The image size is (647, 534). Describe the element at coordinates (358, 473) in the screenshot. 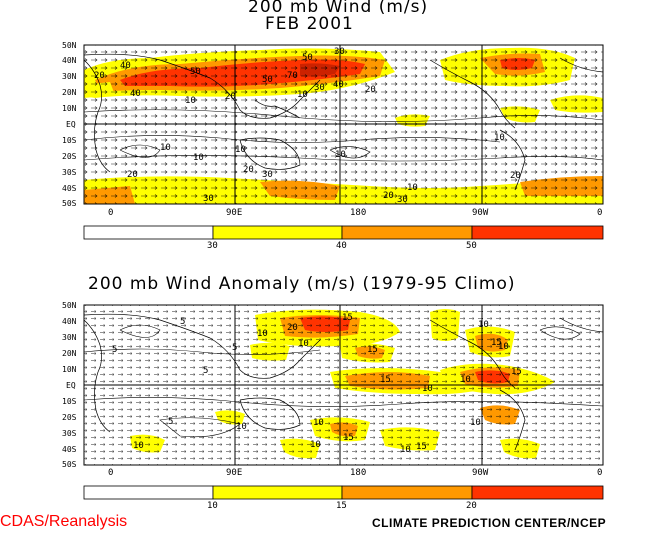

I see `bottom-lon-label: 180` at that location.